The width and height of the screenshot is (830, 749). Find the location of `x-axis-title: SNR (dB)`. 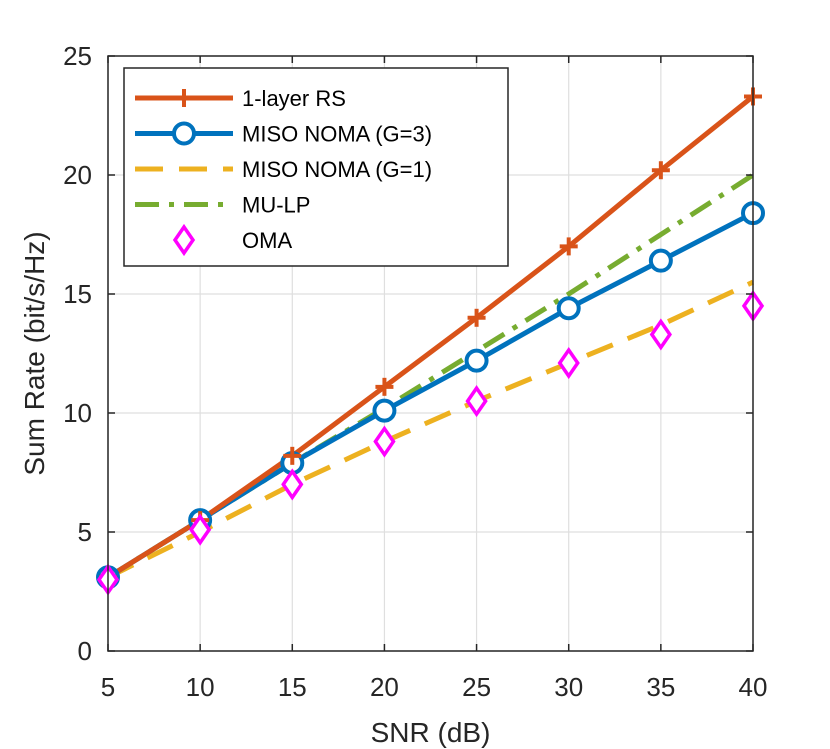

x-axis-title: SNR (dB) is located at coordinates (431, 732).